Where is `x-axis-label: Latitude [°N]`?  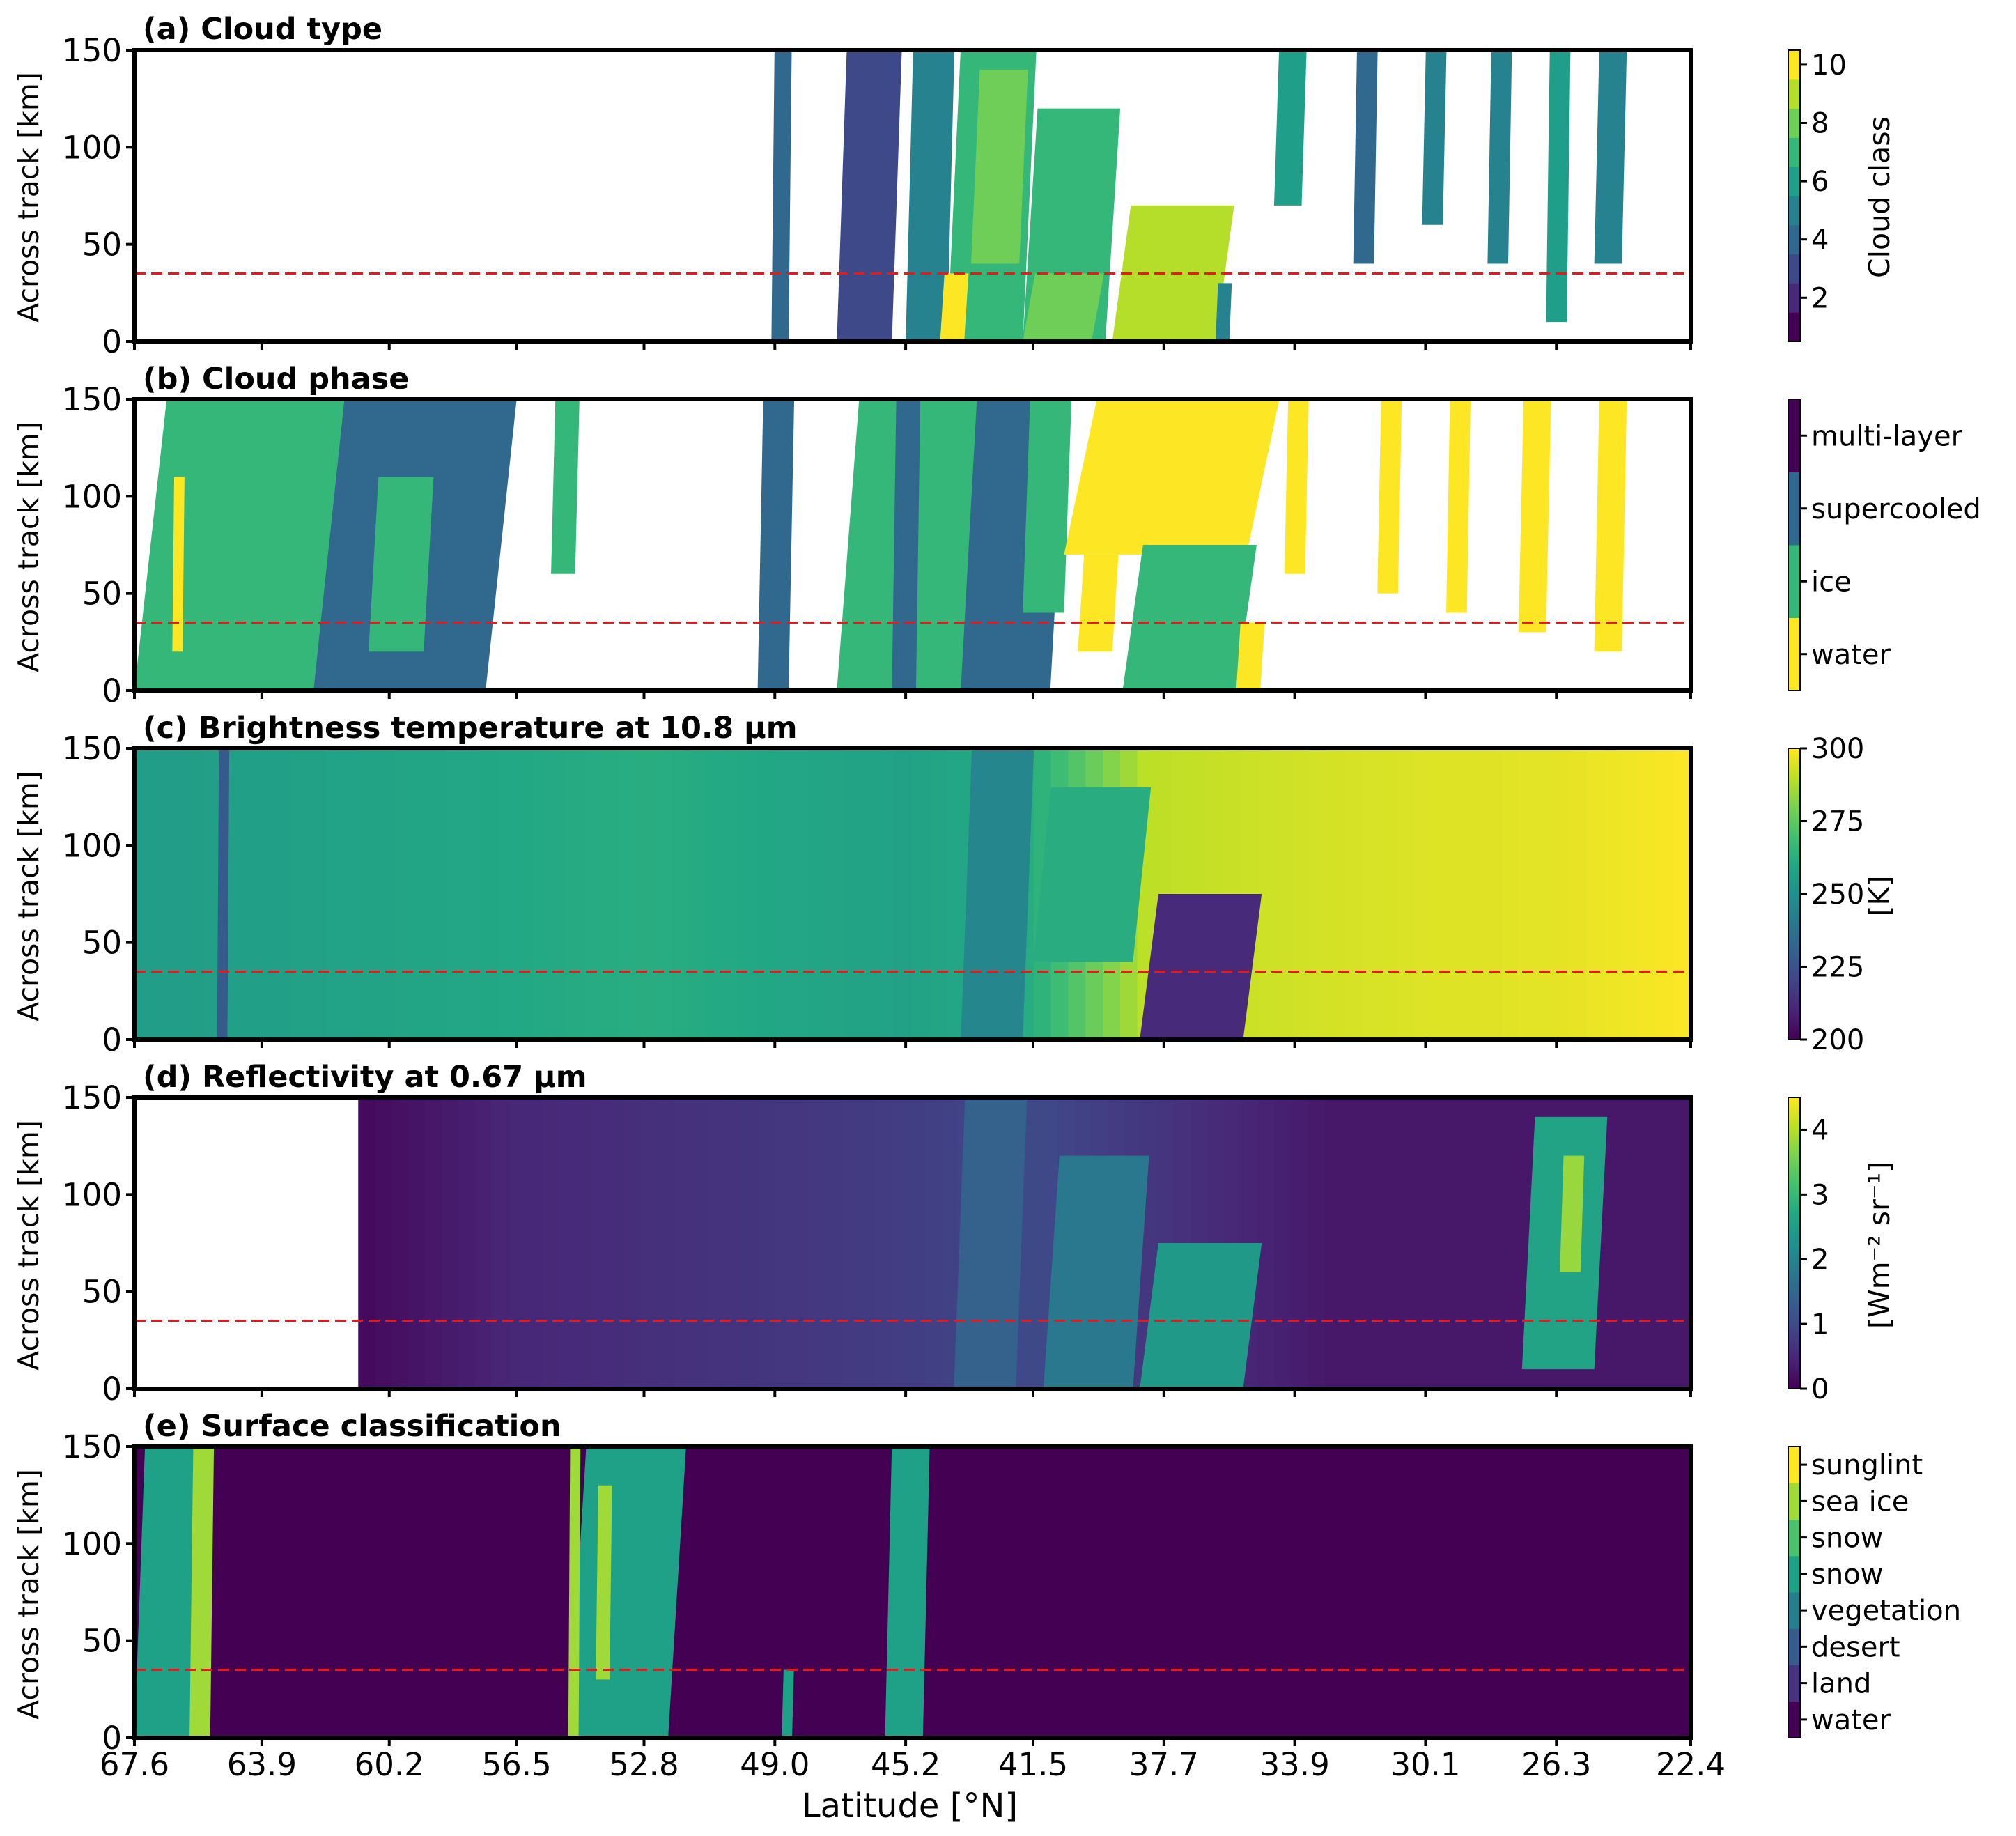 x-axis-label: Latitude [°N] is located at coordinates (910, 1806).